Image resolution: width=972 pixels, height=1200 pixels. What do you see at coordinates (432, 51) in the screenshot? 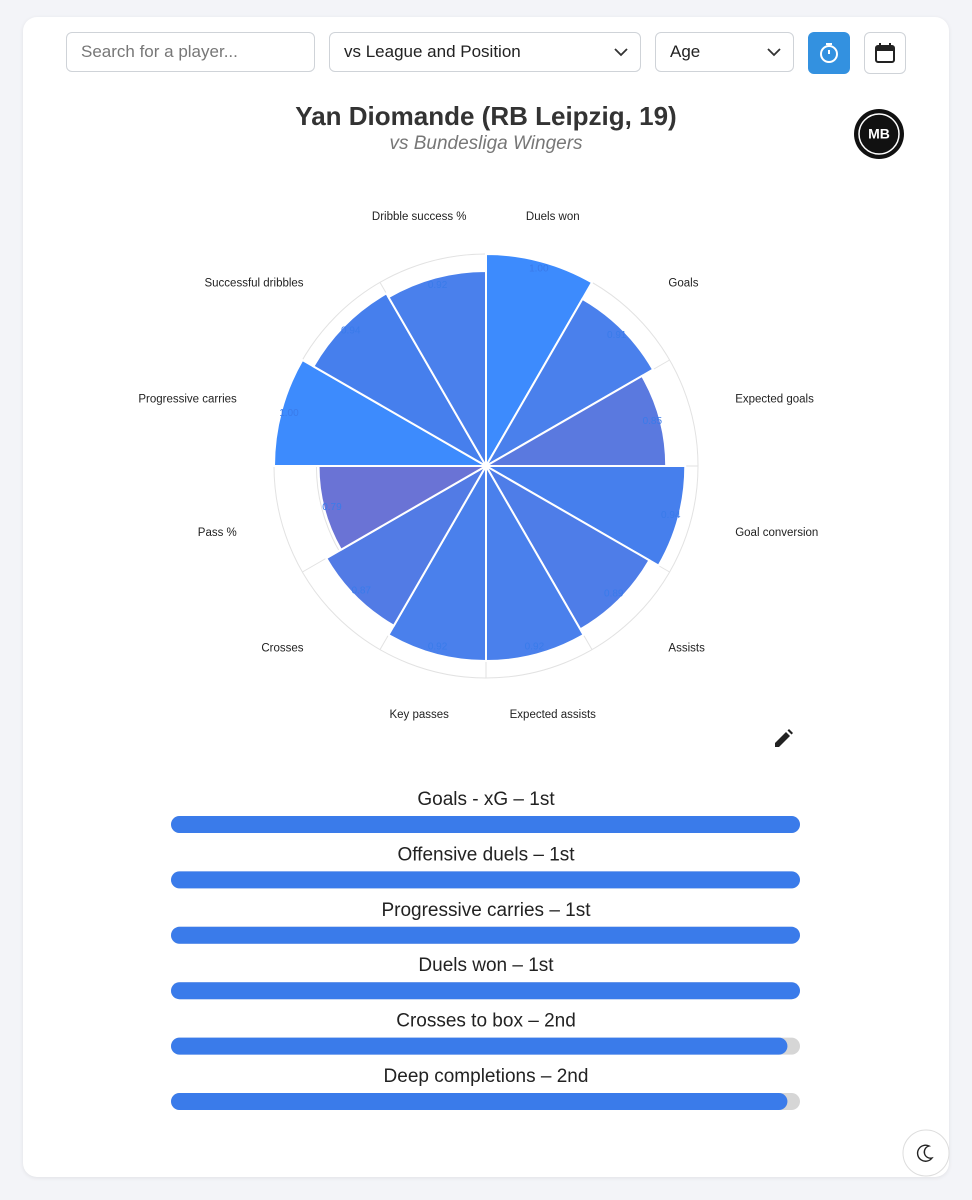
I see `comparison-value: vs League and Position` at bounding box center [432, 51].